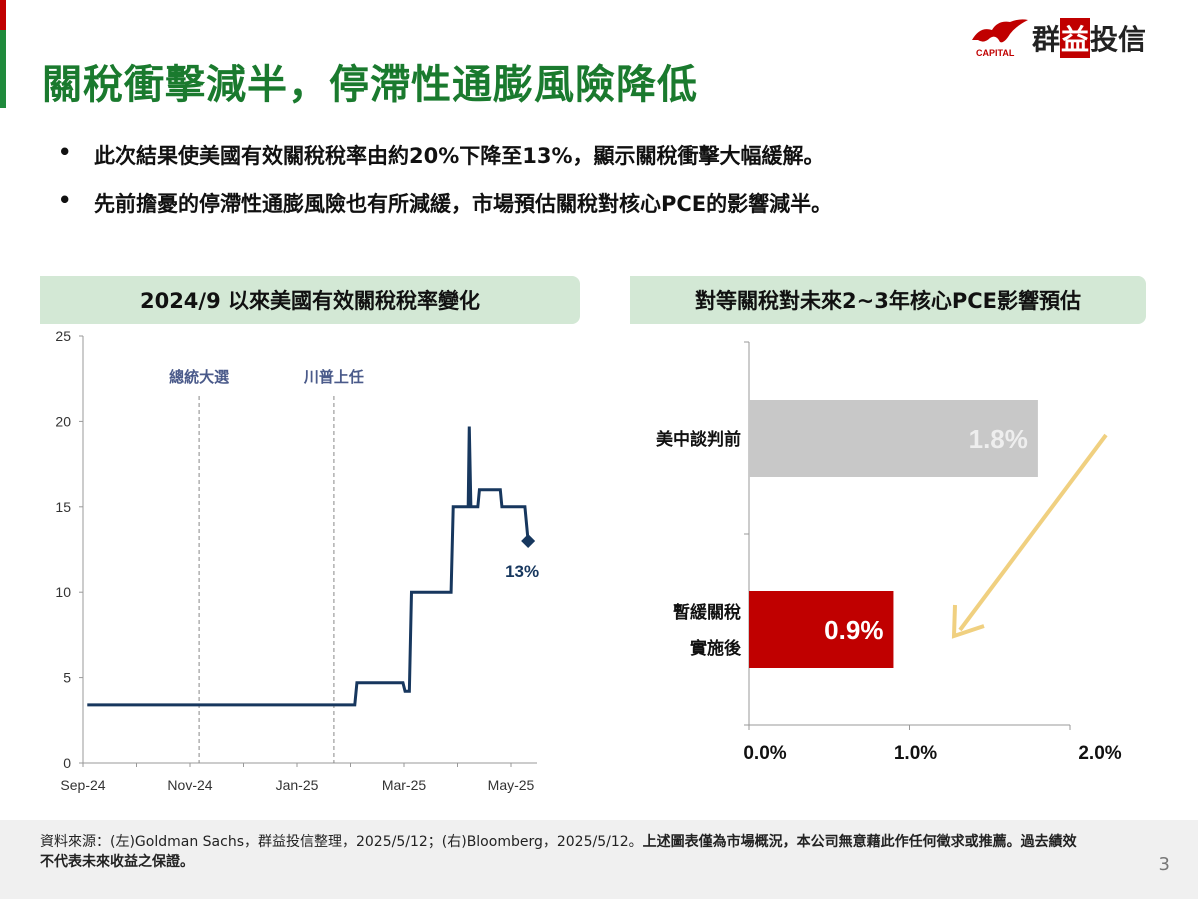 The width and height of the screenshot is (1198, 899). Describe the element at coordinates (189, 785) in the screenshot. I see `x-tick-label: Nov-24` at that location.